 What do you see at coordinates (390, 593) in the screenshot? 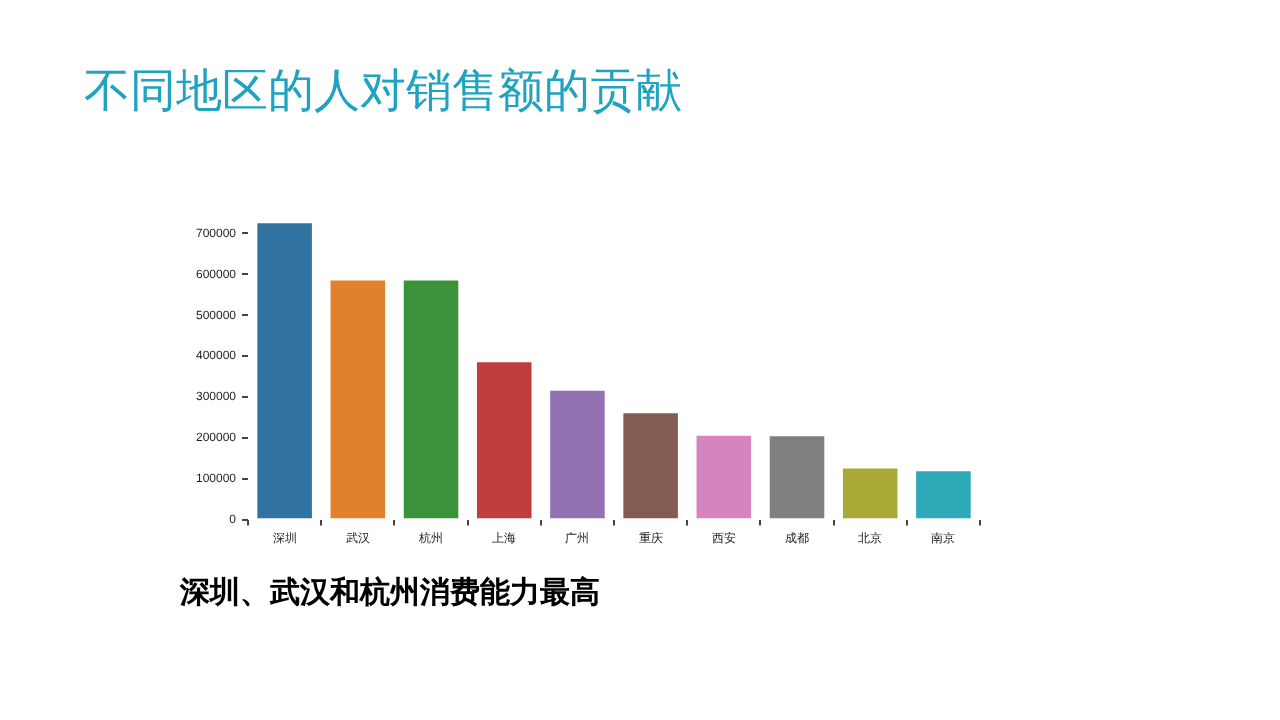
I see `text: 深圳、武汉和杭州消费能力最高` at bounding box center [390, 593].